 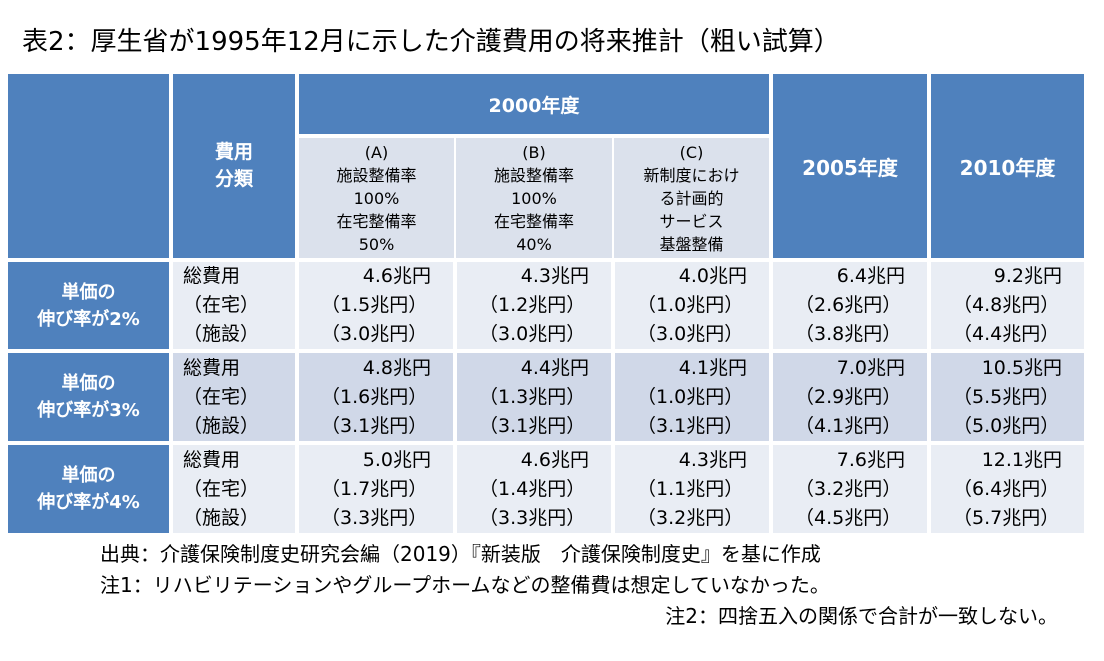 I want to click on cell-2pct-2010: 9.2兆円 （4.8兆円） （4.4兆円）, so click(x=1005, y=304).